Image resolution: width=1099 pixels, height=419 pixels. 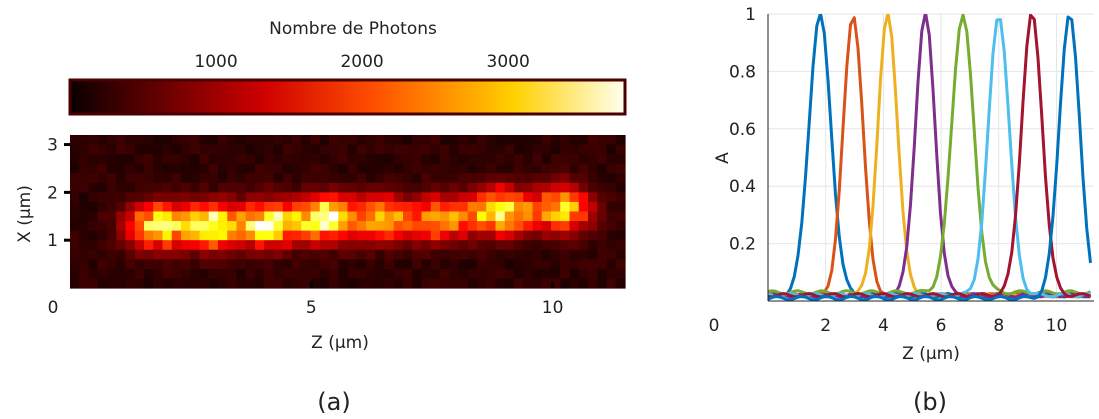 I want to click on colorbar-tick-label: 2000, so click(x=361, y=62).